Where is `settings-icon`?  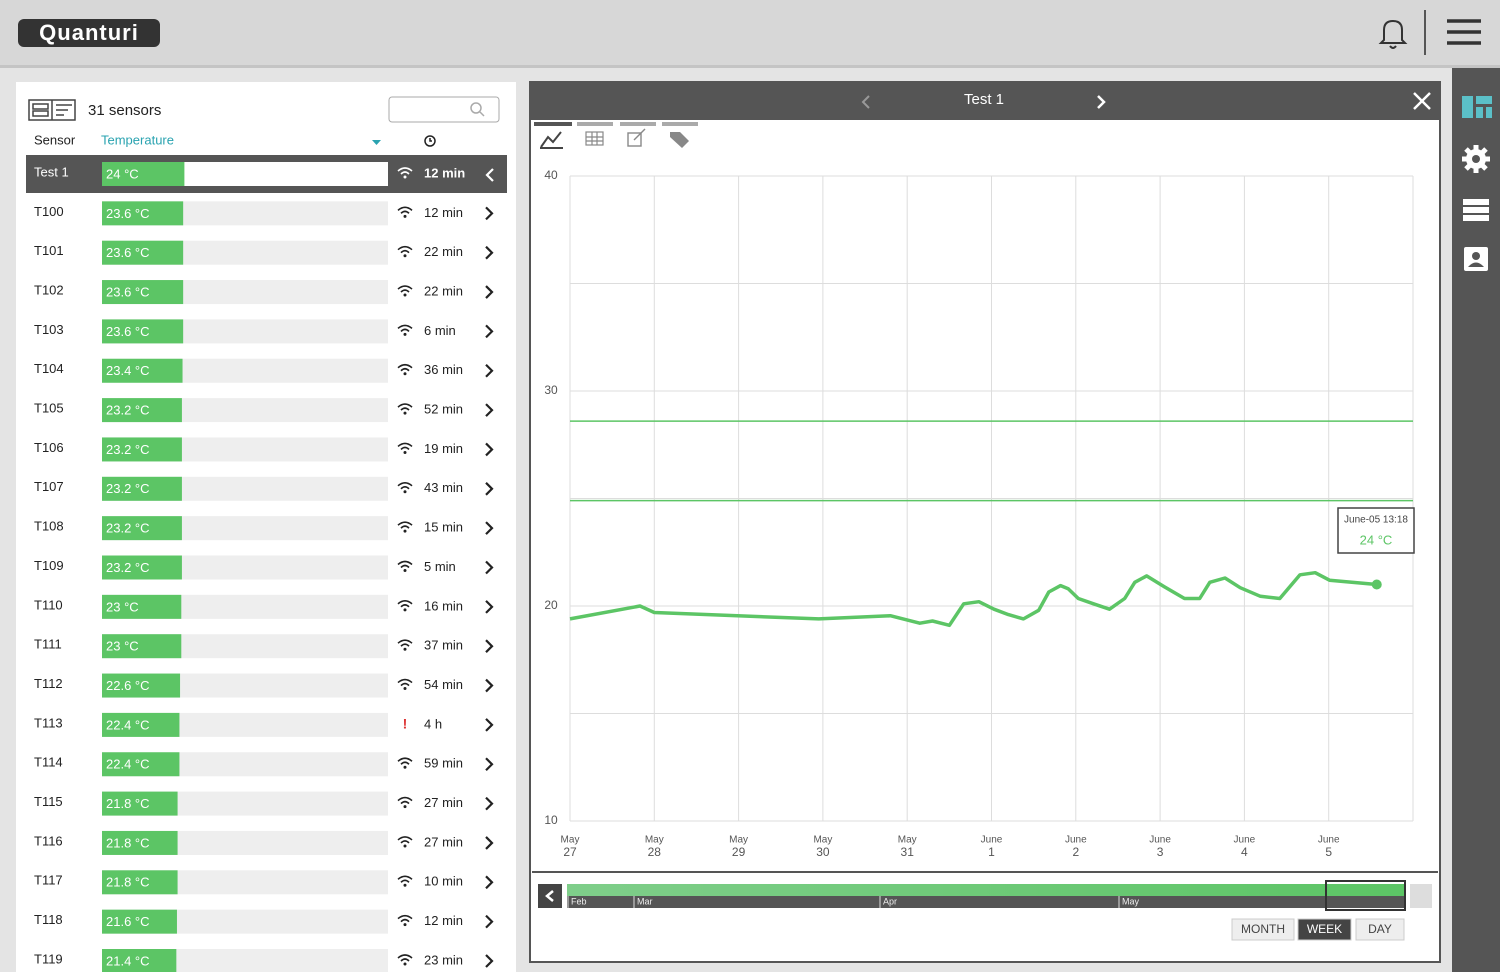 settings-icon is located at coordinates (1476, 159).